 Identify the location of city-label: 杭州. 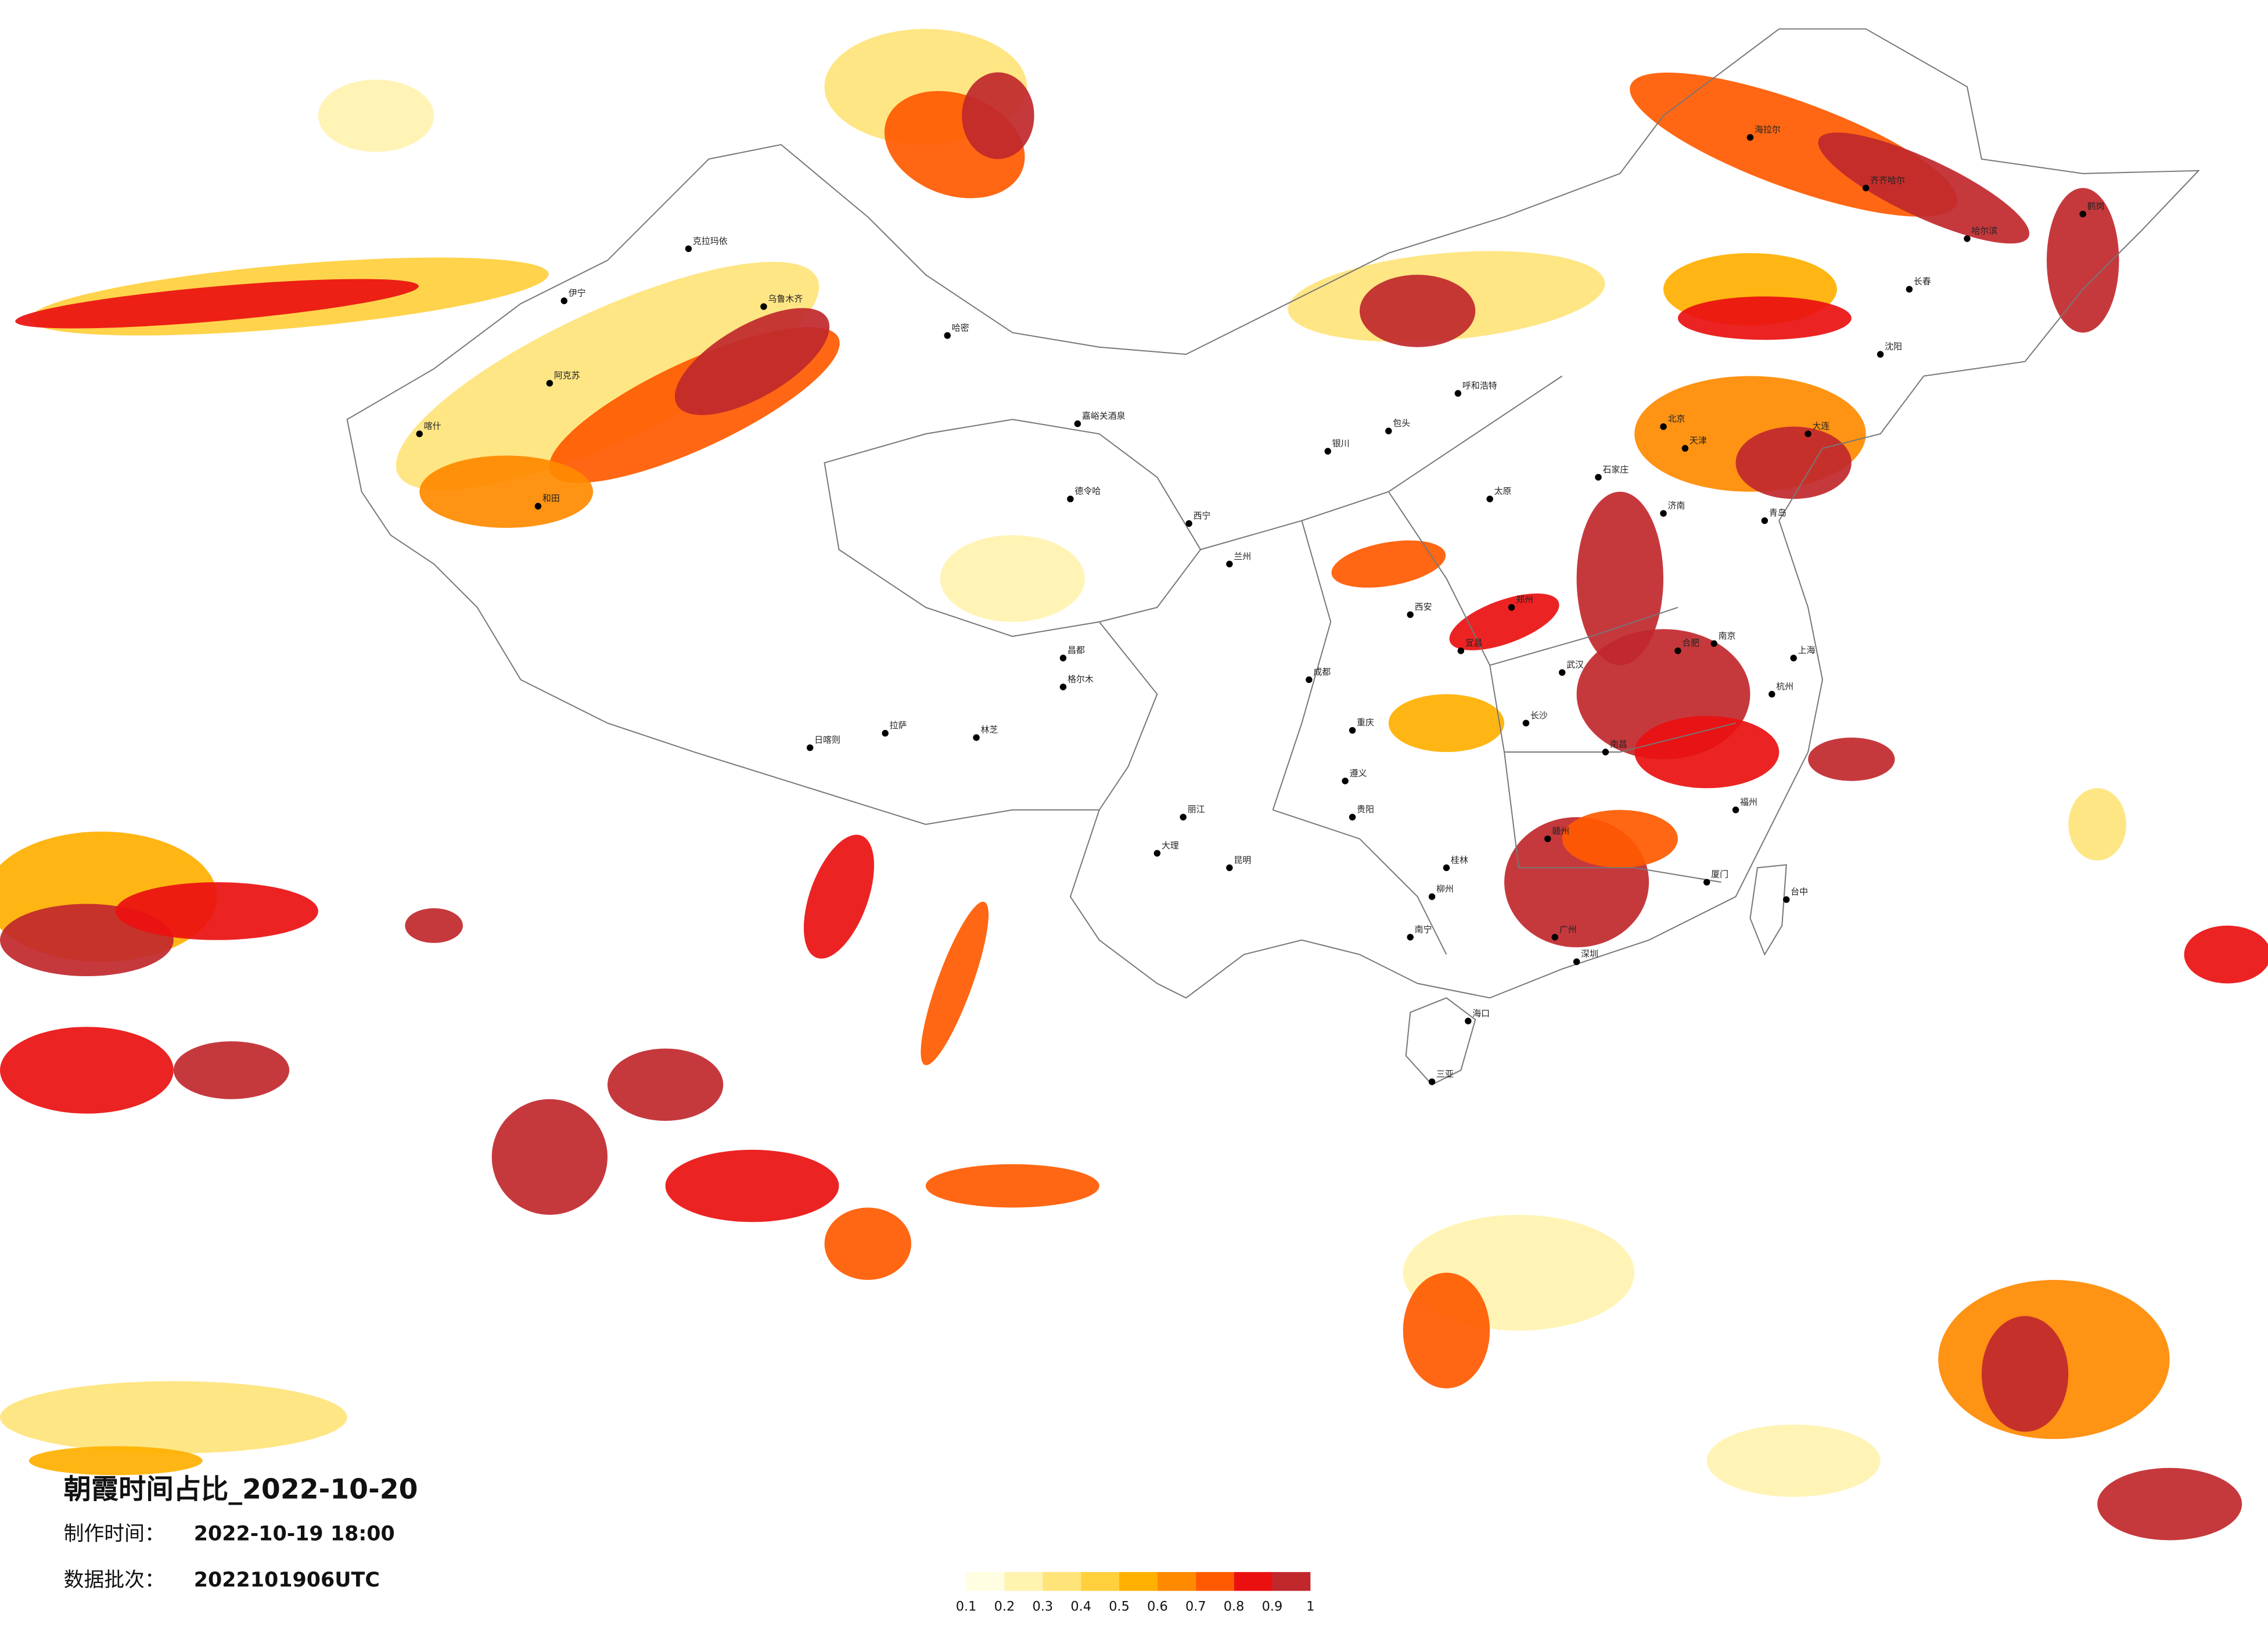
(1784, 686).